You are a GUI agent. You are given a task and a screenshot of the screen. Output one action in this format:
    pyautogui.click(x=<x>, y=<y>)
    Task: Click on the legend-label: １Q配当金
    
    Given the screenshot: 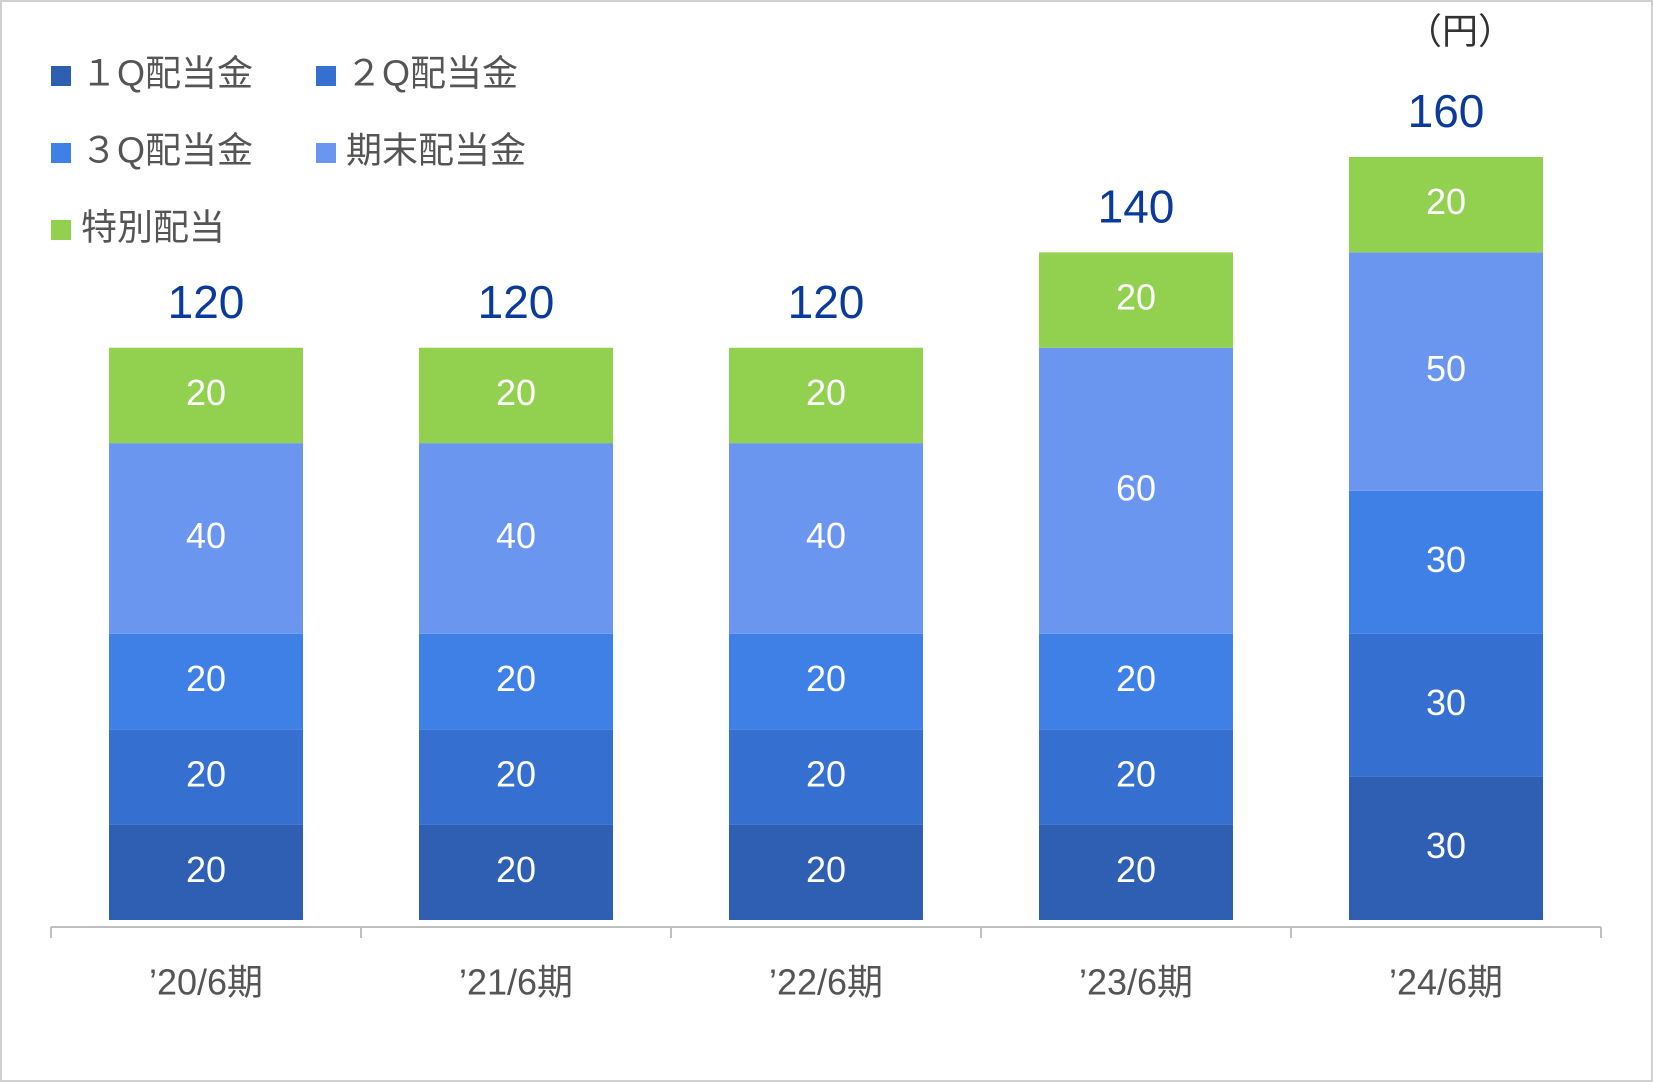 What is the action you would take?
    pyautogui.click(x=167, y=73)
    